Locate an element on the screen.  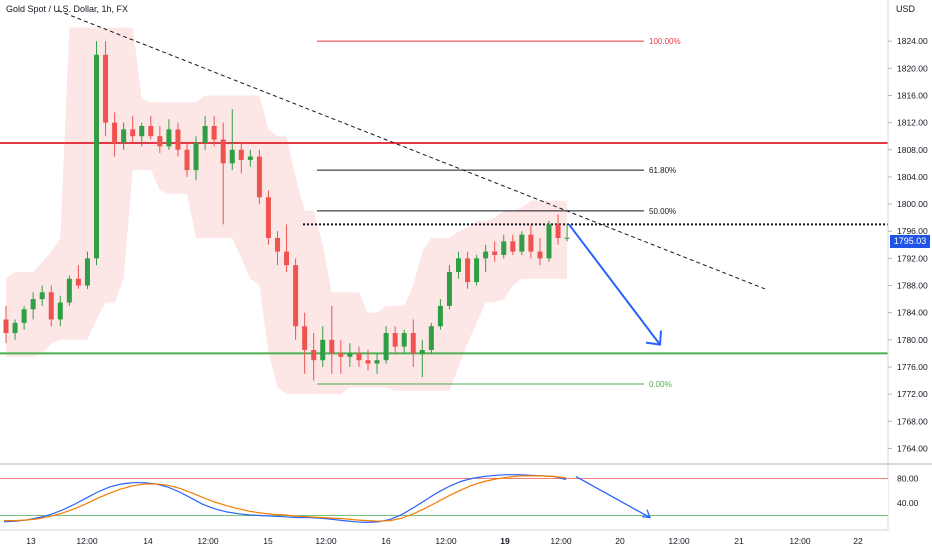
time-tick-label: 22 is located at coordinates (858, 541).